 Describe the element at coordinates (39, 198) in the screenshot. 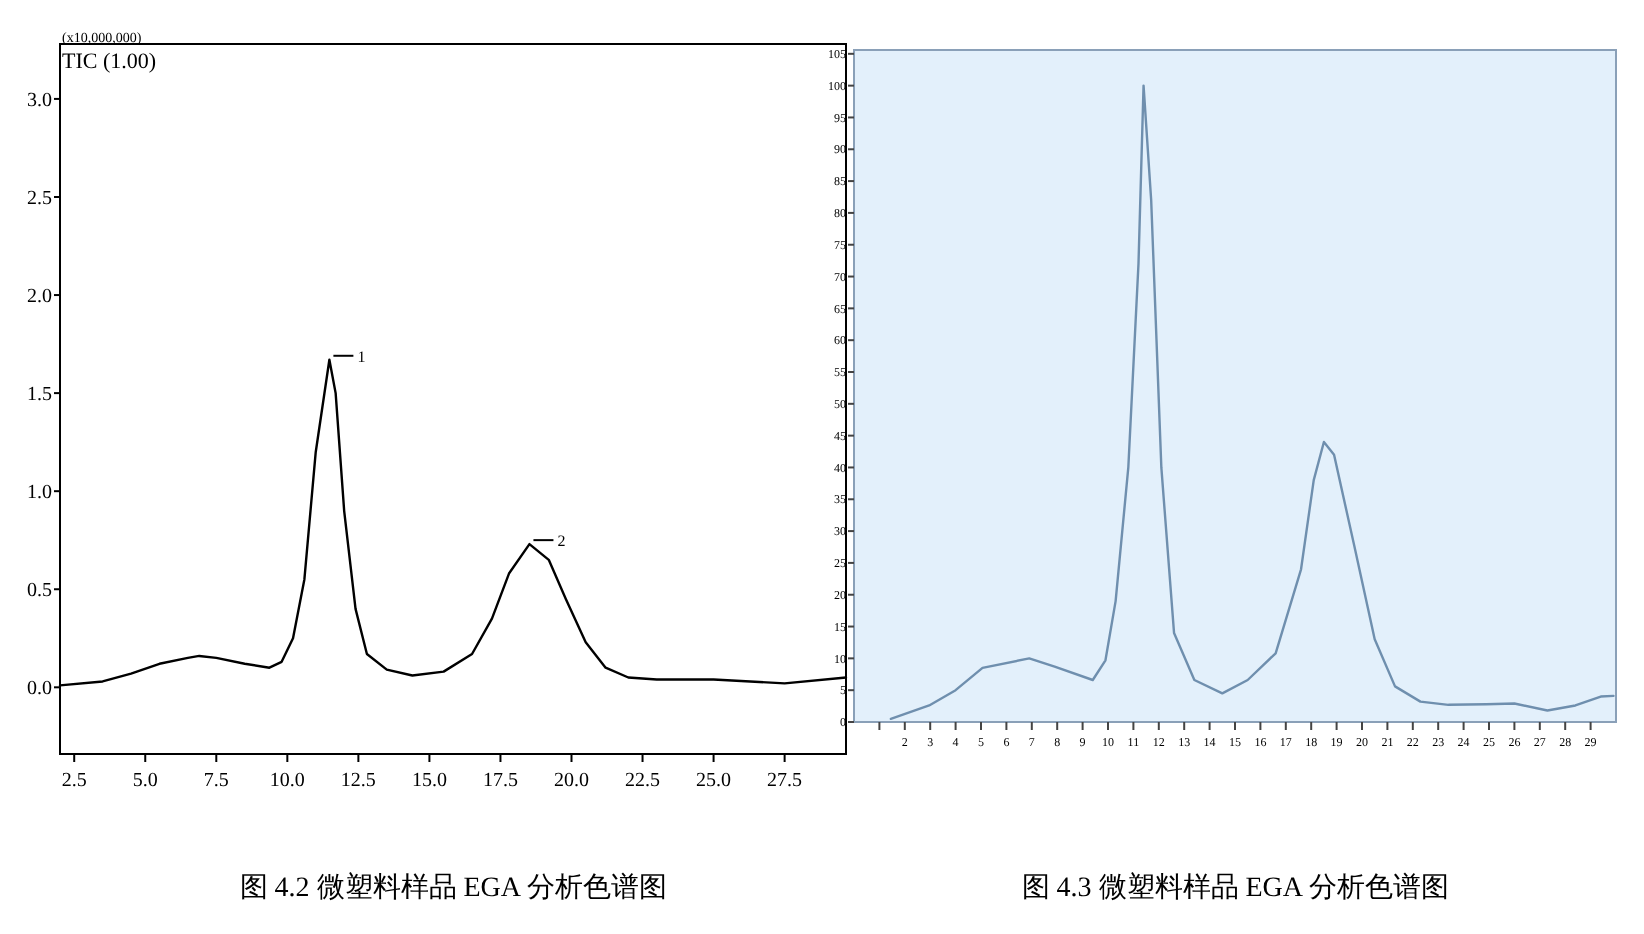

I see `y-tick-label: 2.5` at that location.